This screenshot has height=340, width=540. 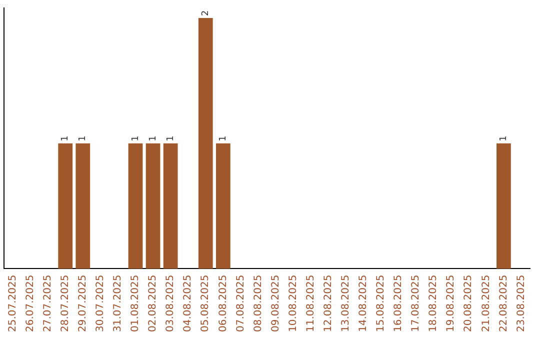 I want to click on x-tick-label: 29.07.2025, so click(x=82, y=303).